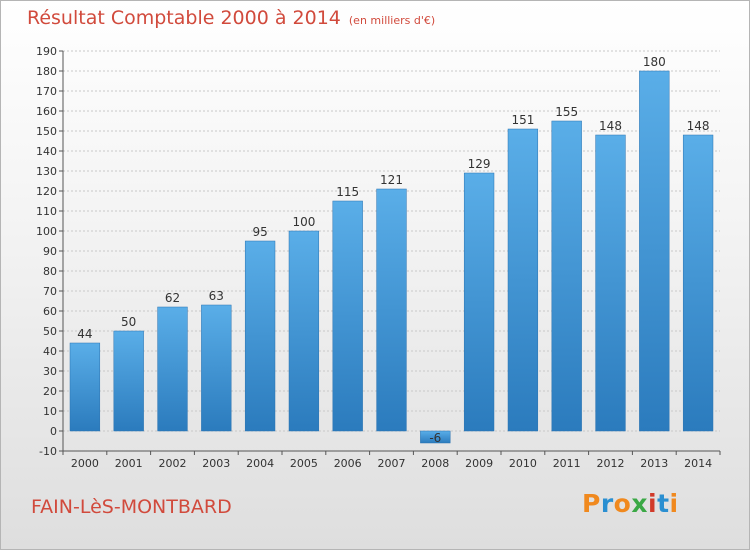 This screenshot has height=550, width=750. Describe the element at coordinates (131, 507) in the screenshot. I see `place-name: FAIN-LèS-MONTBARD` at that location.